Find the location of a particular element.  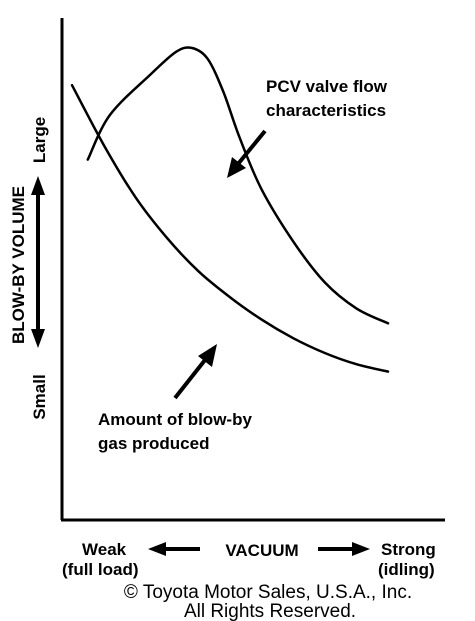

x-axis-low-label-line2: (full load) is located at coordinates (100, 569).